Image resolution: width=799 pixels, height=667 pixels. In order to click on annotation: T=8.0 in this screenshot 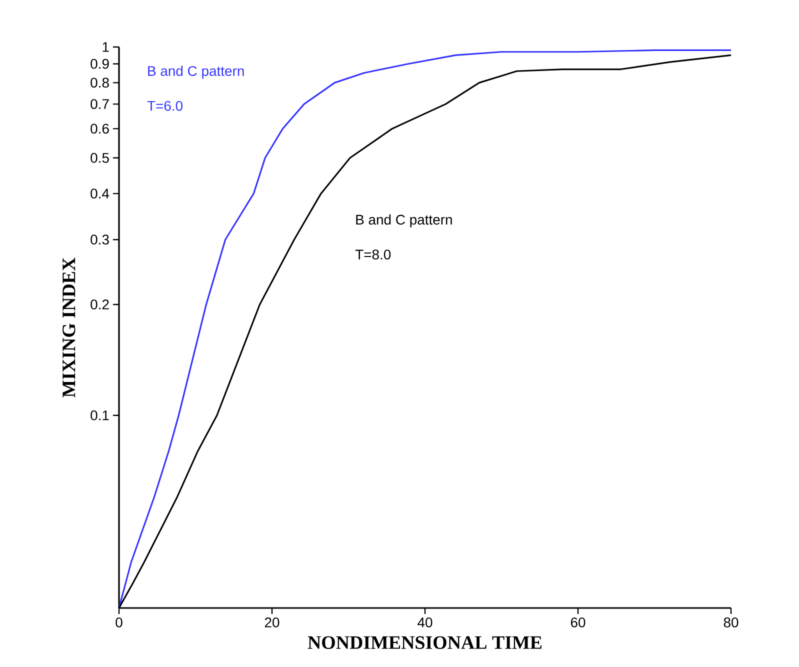, I will do `click(373, 255)`.